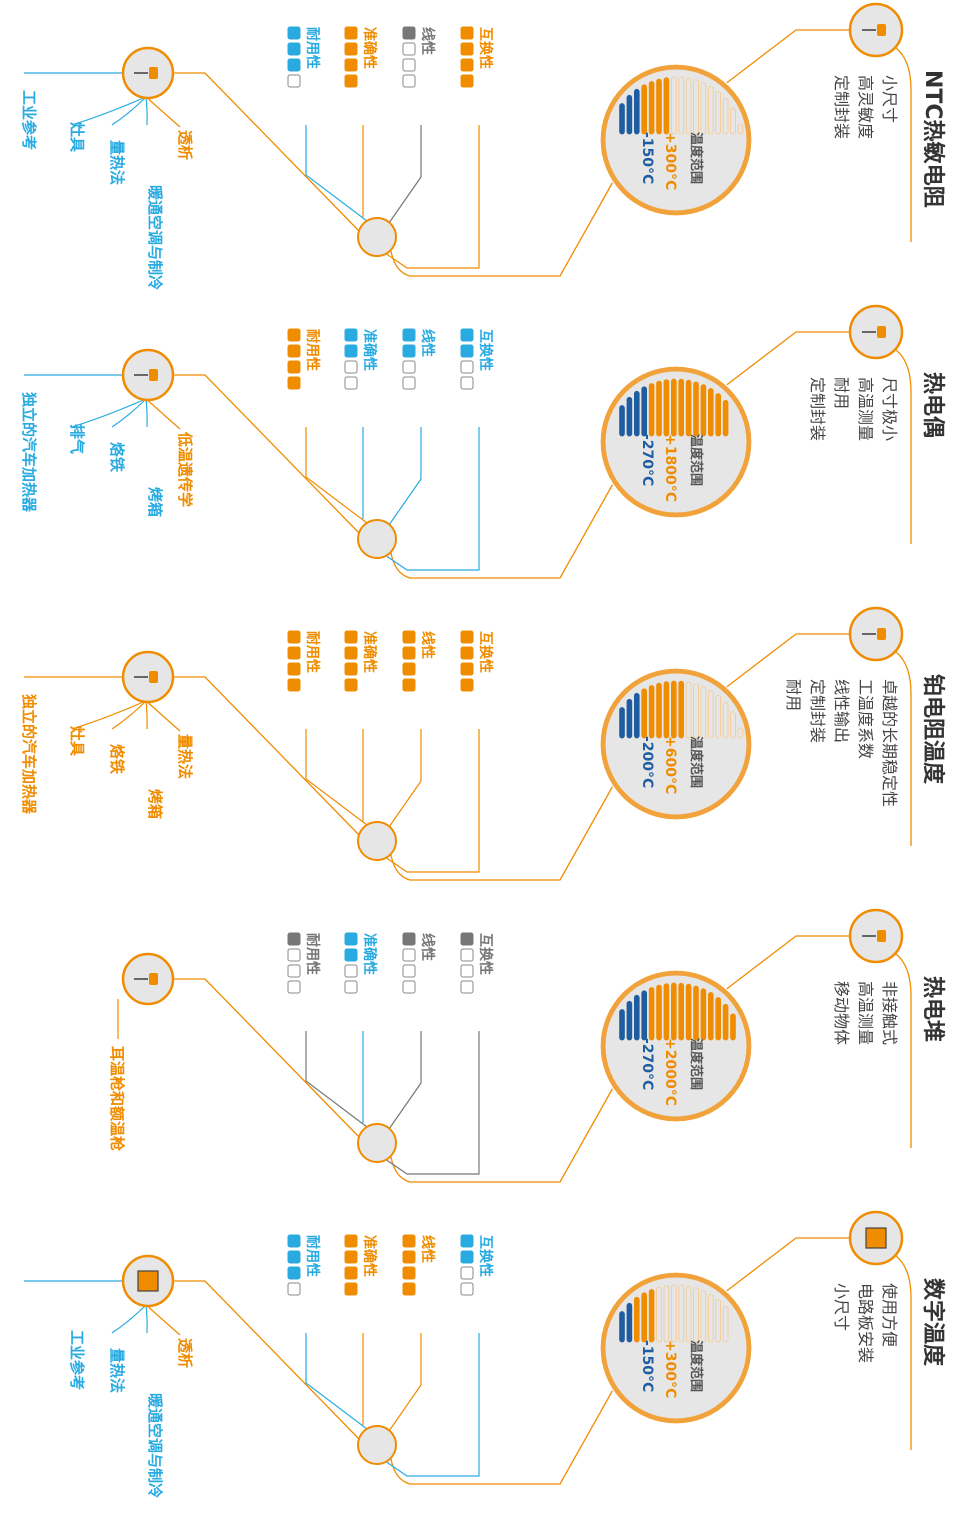 This screenshot has width=964, height=1519. Describe the element at coordinates (77, 439) in the screenshot. I see `application-label: 排气` at that location.